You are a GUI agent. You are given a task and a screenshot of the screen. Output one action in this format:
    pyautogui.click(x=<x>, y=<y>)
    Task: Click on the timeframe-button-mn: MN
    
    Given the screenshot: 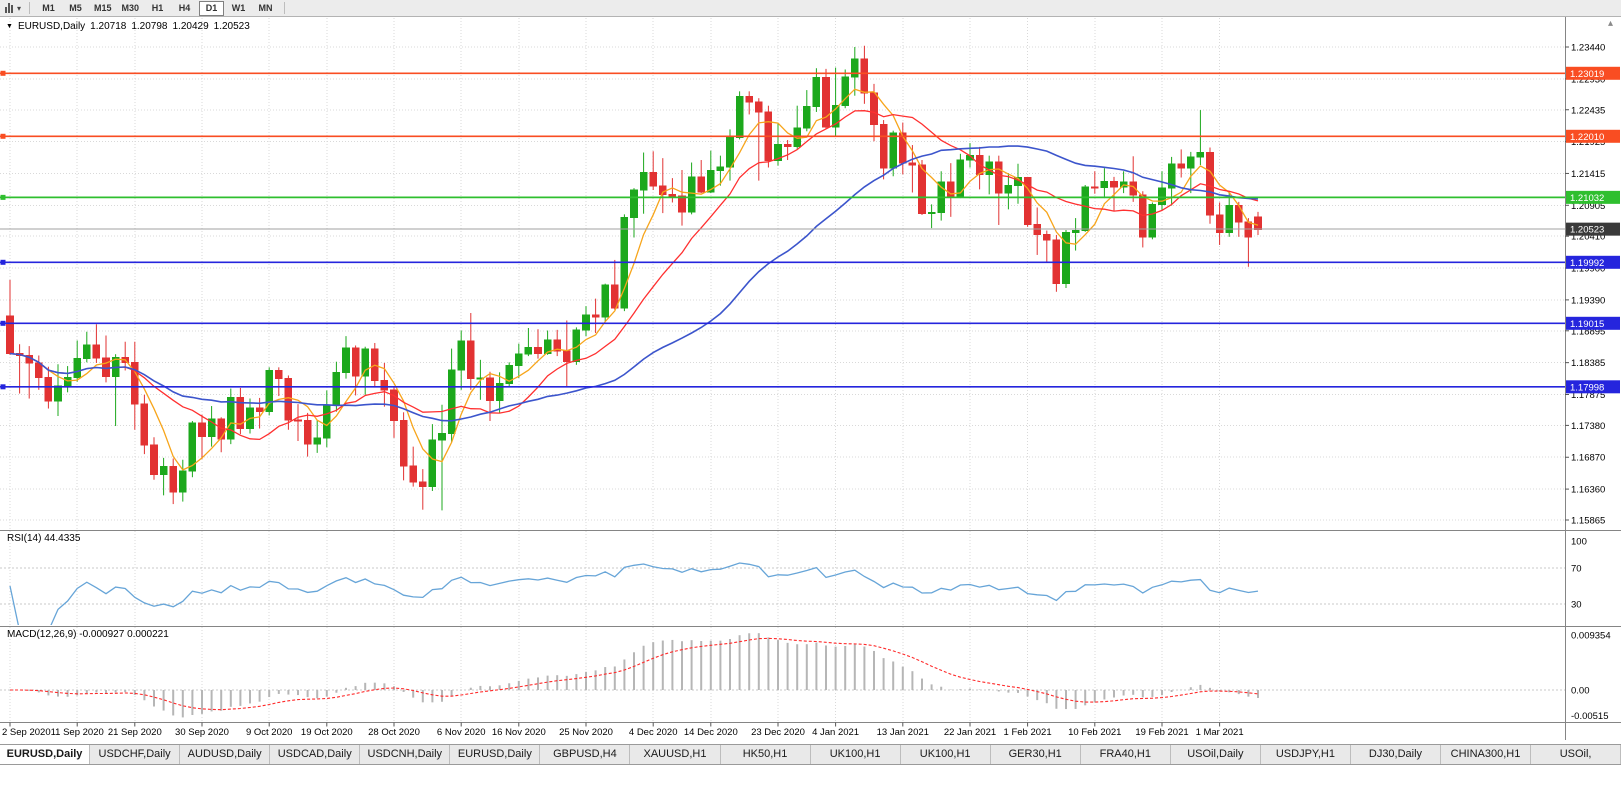 What is the action you would take?
    pyautogui.click(x=265, y=7)
    